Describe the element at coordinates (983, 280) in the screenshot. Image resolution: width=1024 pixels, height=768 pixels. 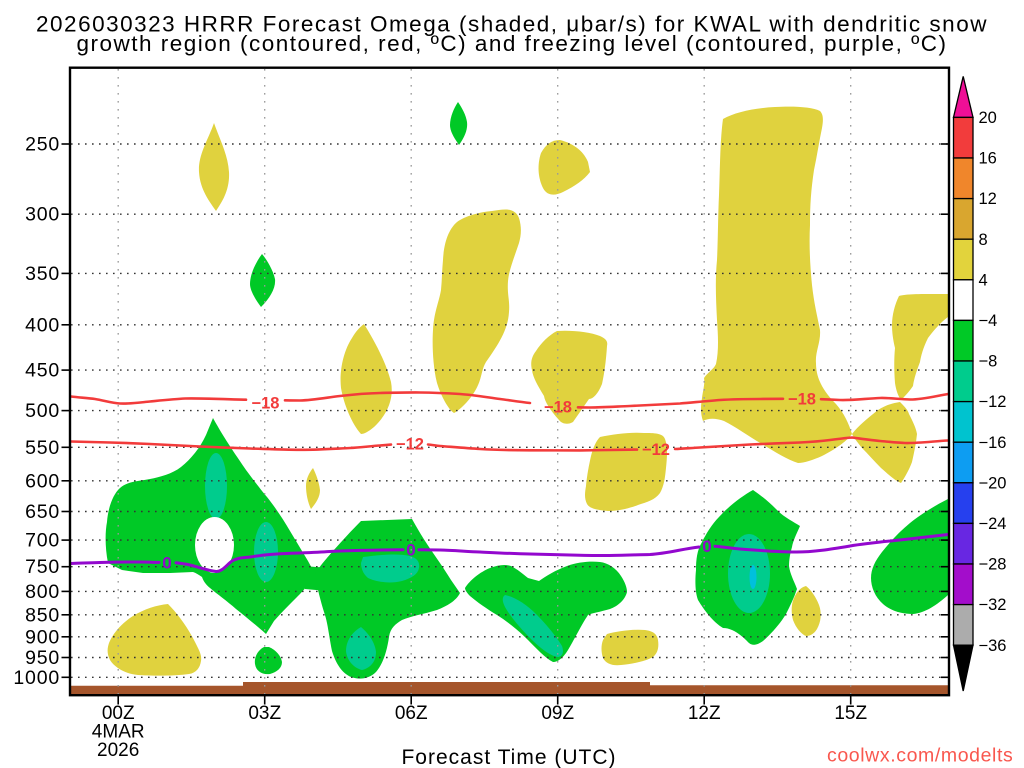
I see `svg-text: 4` at that location.